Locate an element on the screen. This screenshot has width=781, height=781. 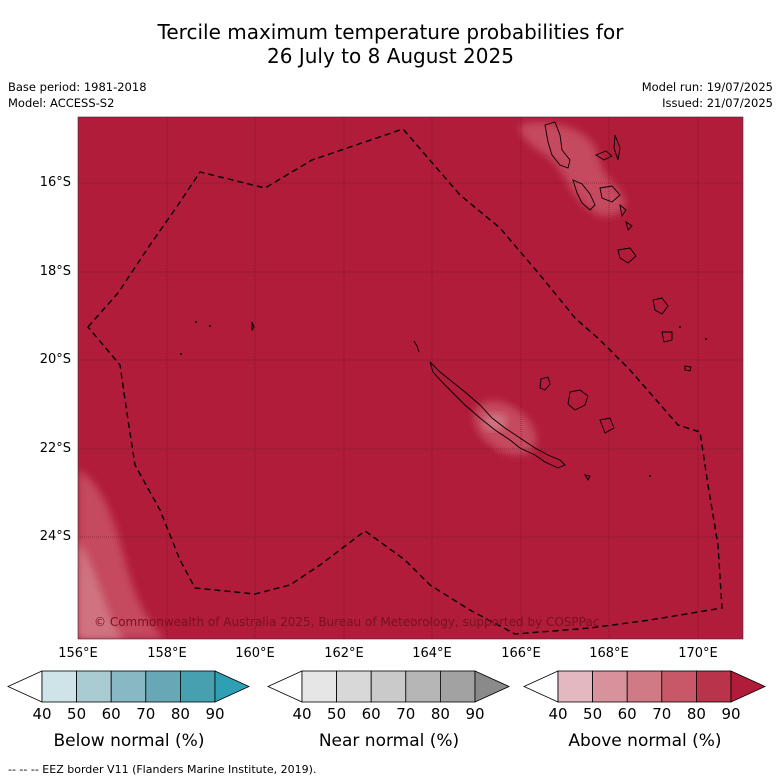
near-colorbar-min-arrow is located at coordinates (285, 686).